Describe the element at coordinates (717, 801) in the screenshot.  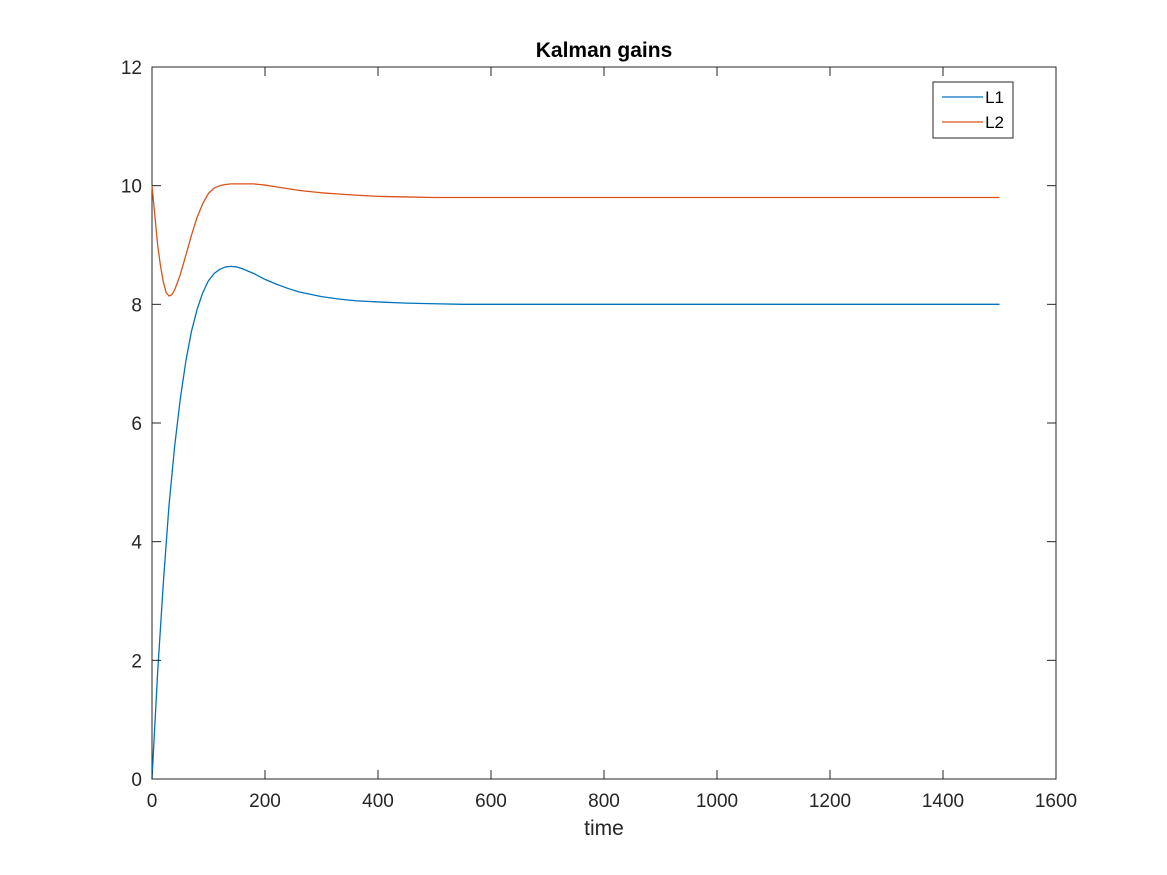
I see `x-tick-label: 1000` at that location.